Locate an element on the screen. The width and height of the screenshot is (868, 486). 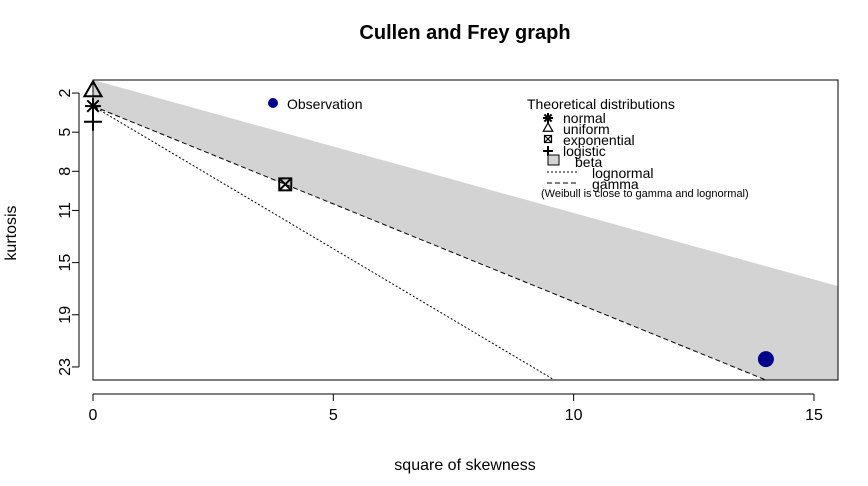
x-tick-label-3: 15 is located at coordinates (814, 415).